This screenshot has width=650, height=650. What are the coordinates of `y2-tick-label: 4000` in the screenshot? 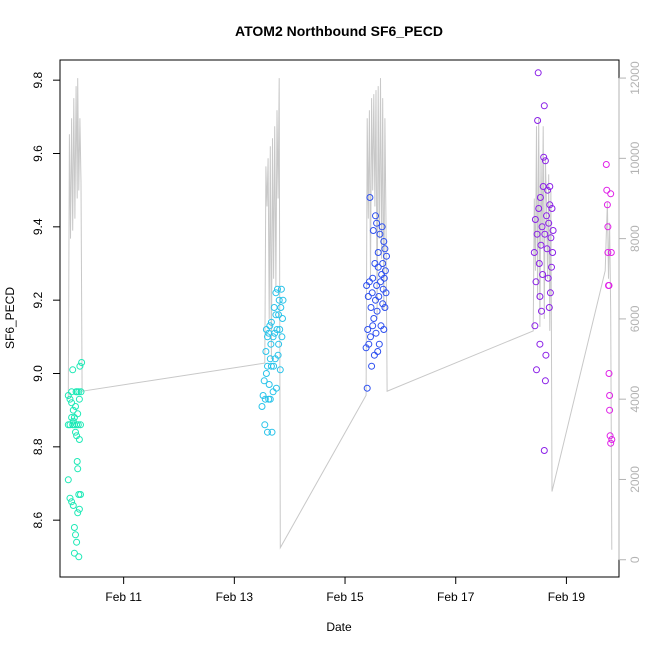 It's located at (635, 399).